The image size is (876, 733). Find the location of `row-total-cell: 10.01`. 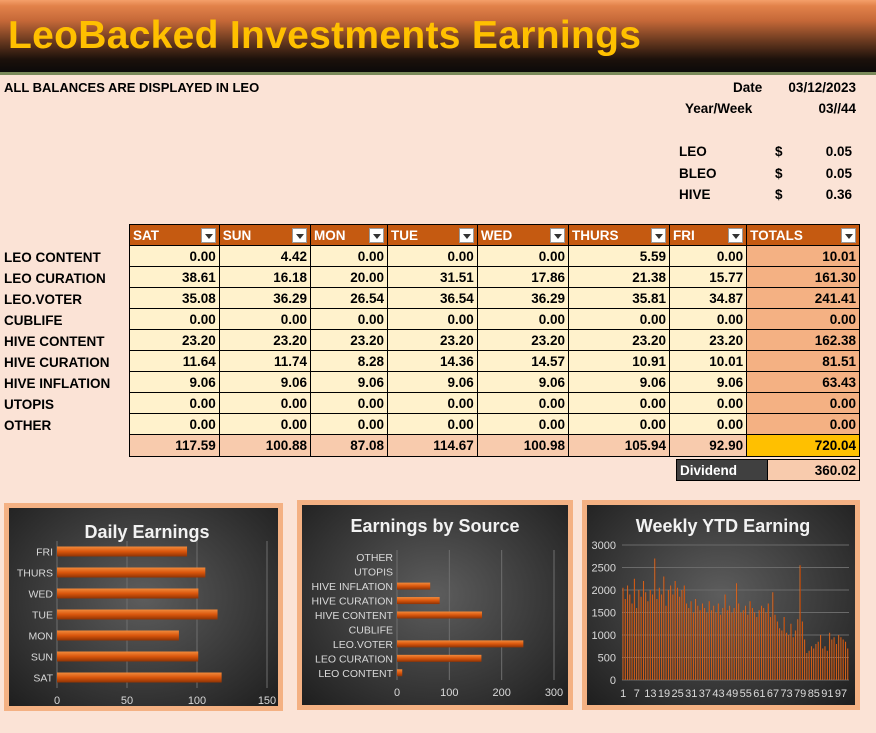

row-total-cell: 10.01 is located at coordinates (803, 256).